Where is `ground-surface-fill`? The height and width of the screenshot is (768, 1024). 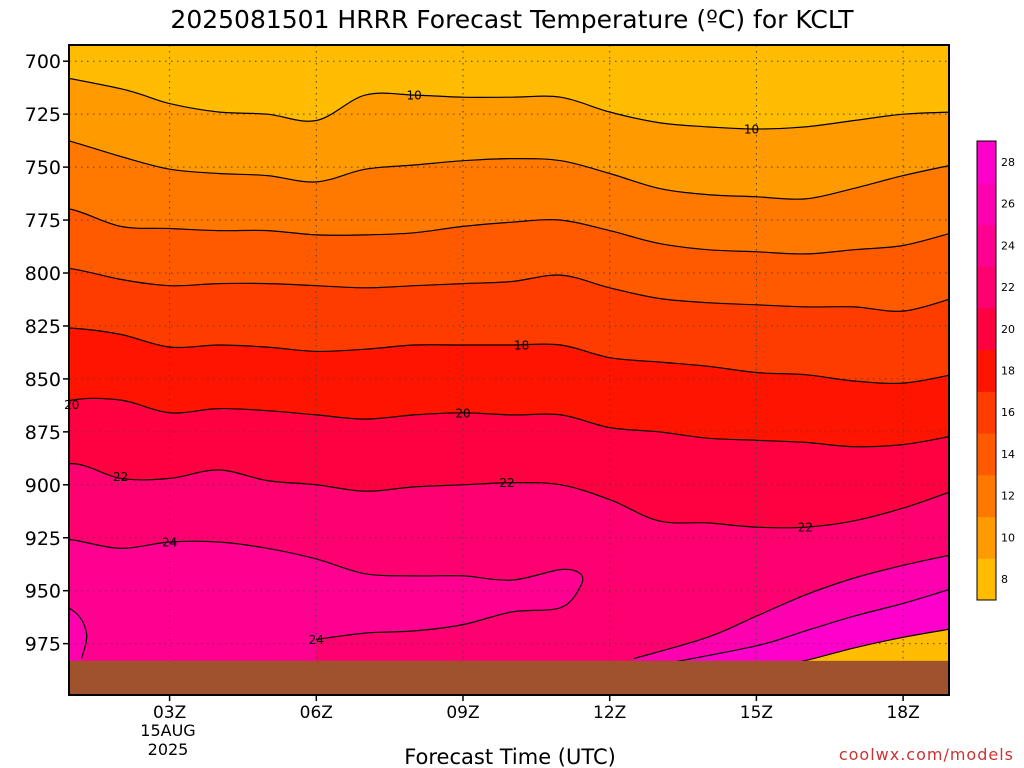 ground-surface-fill is located at coordinates (509, 677).